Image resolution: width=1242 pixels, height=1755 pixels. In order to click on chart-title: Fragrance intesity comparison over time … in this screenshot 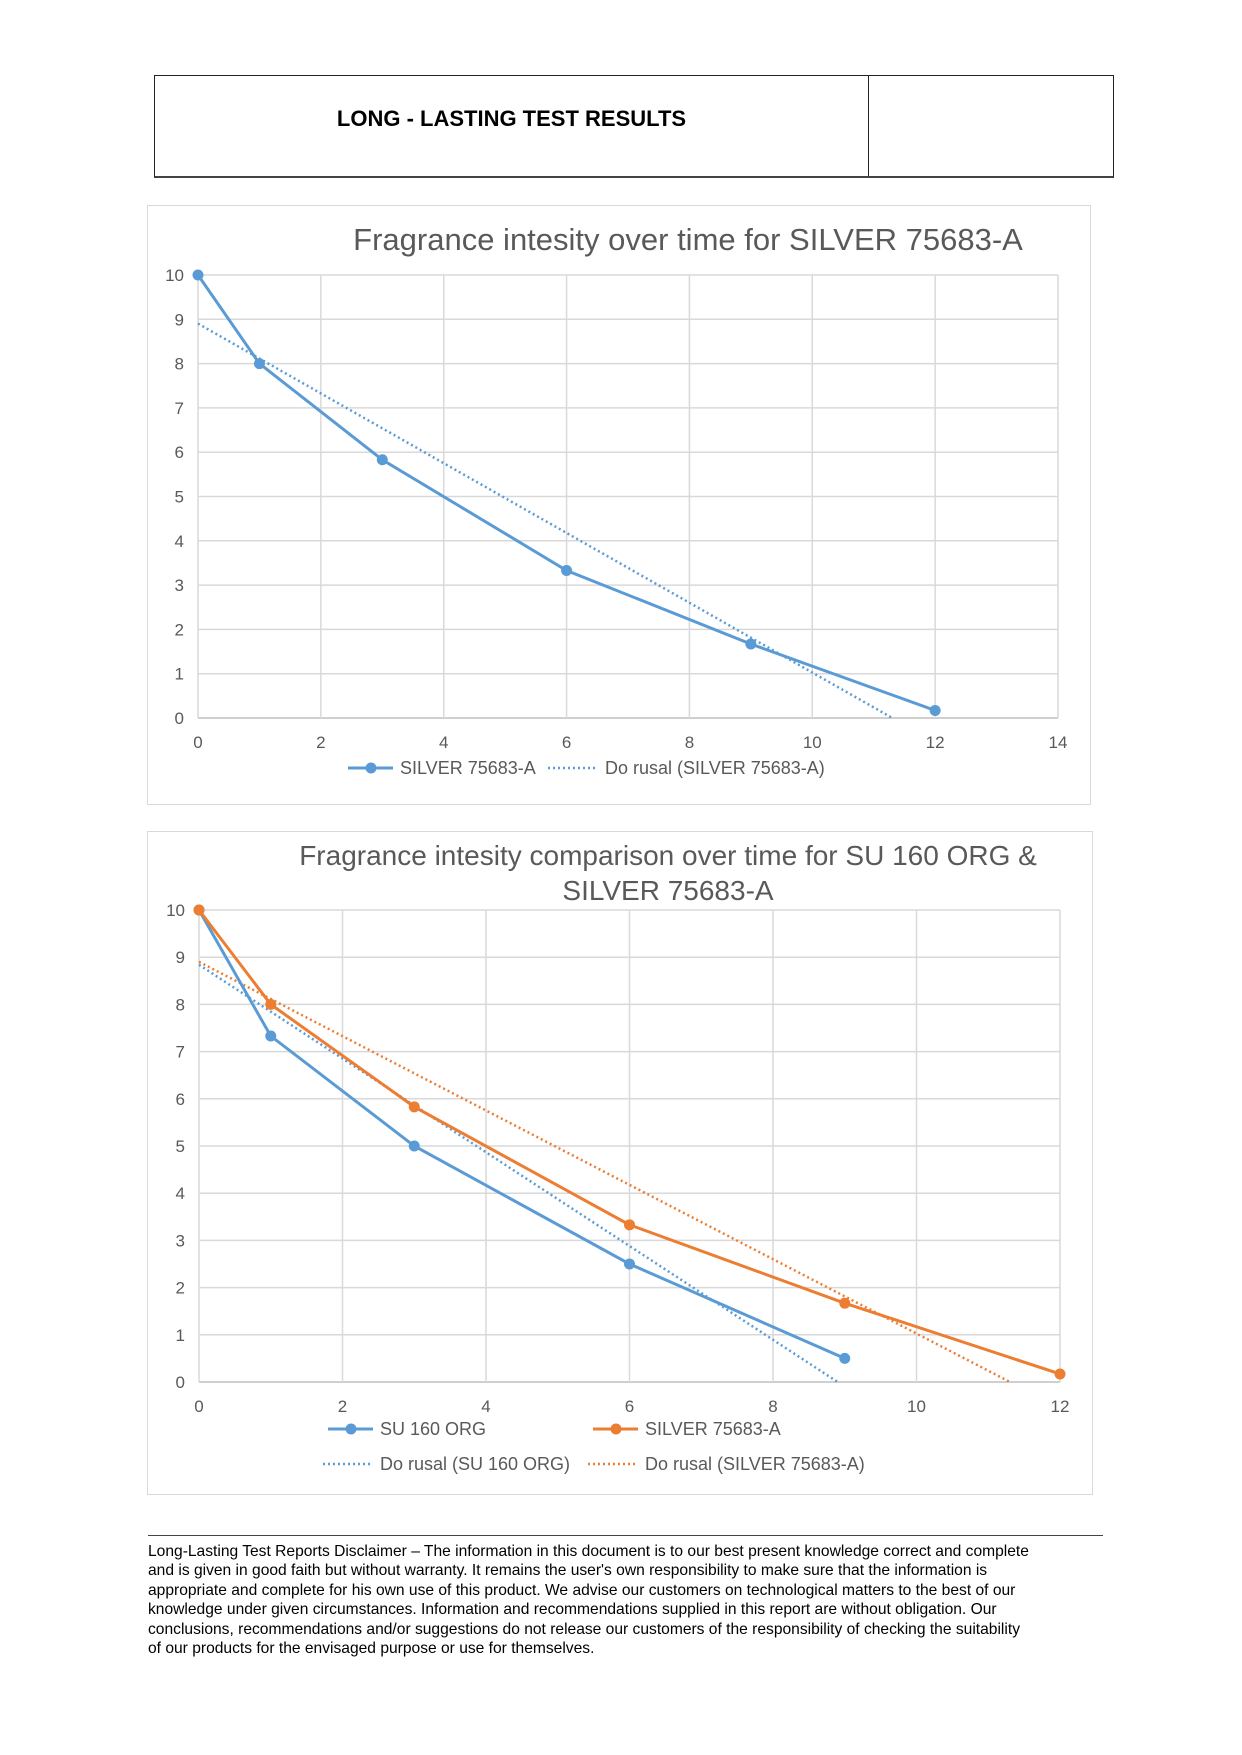, I will do `click(668, 855)`.